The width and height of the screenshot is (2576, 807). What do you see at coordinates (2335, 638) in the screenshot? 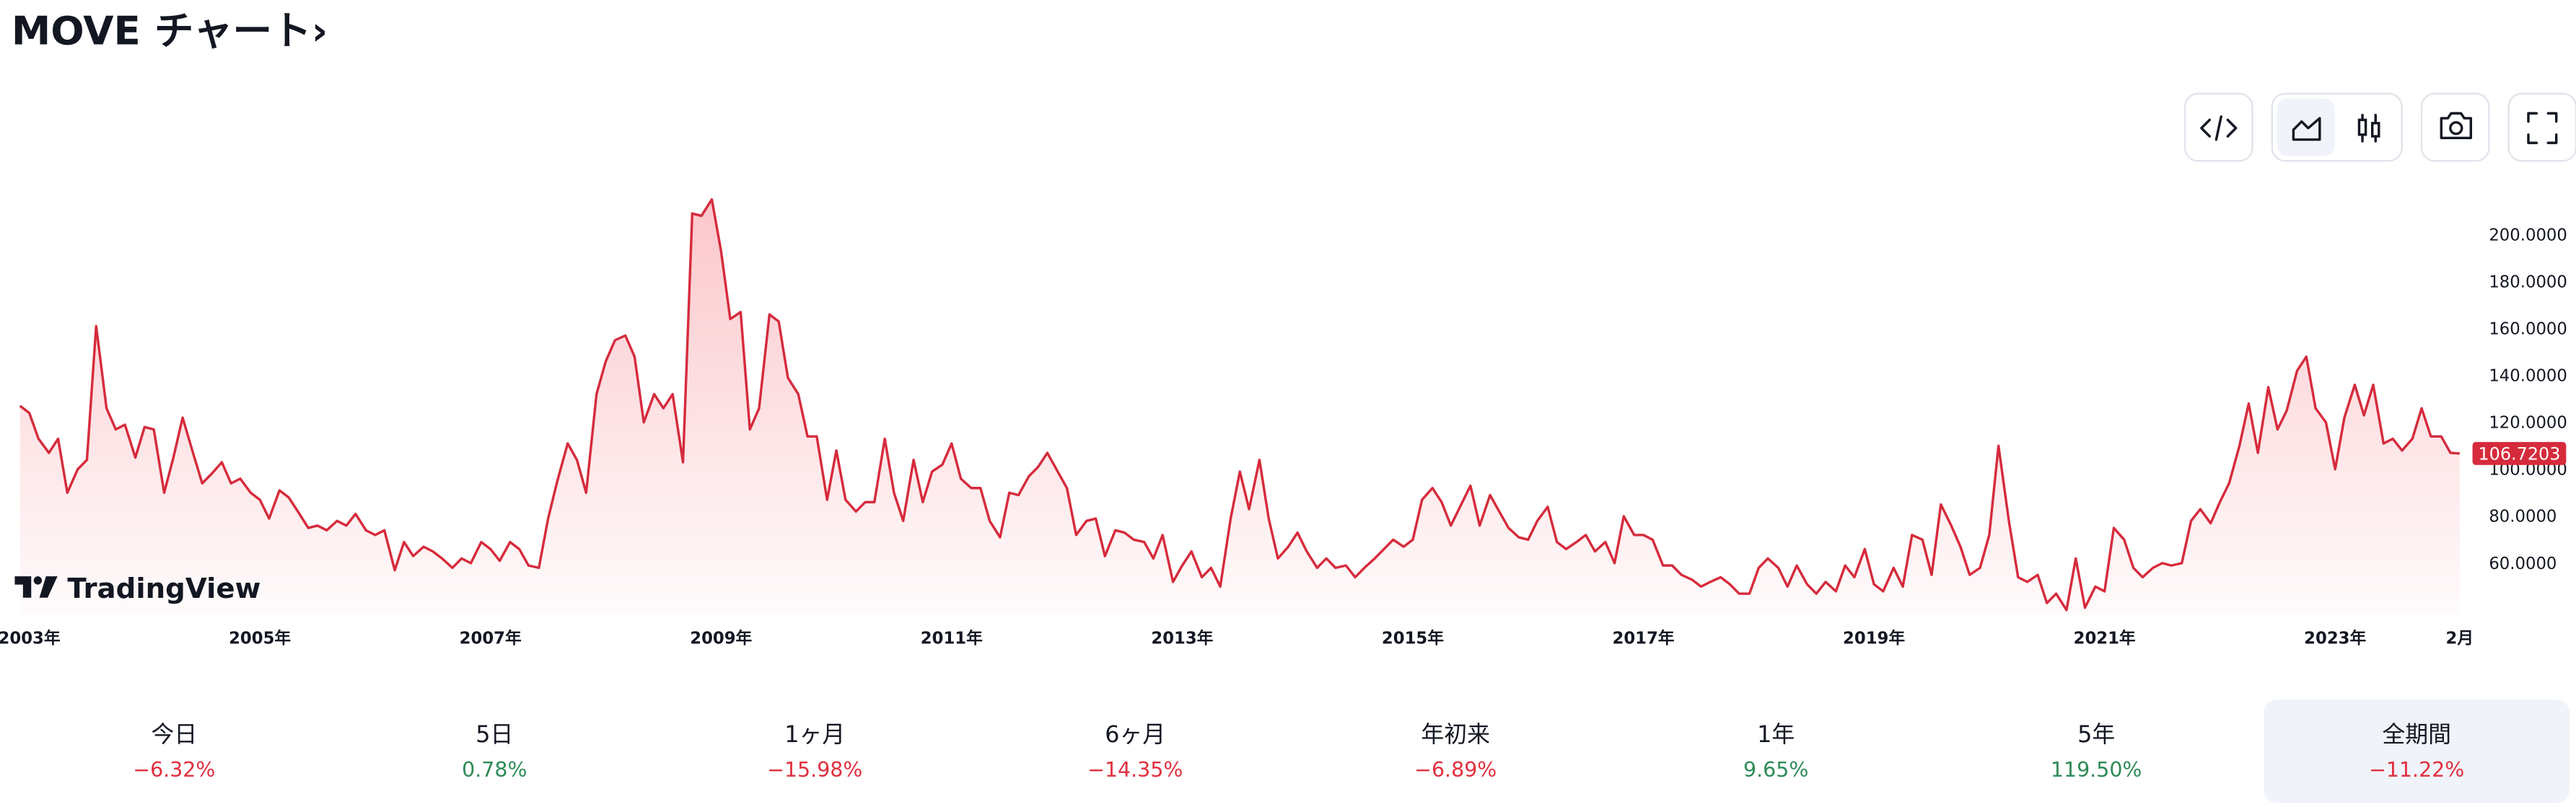
I see `x-tick-label: 2023年` at bounding box center [2335, 638].